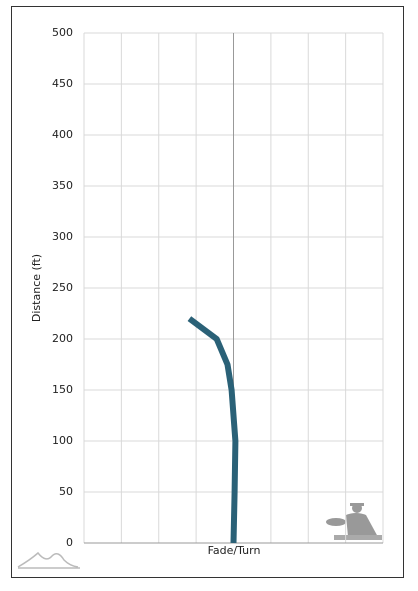 The width and height of the screenshot is (418, 591). I want to click on logo-left, so click(48, 560).